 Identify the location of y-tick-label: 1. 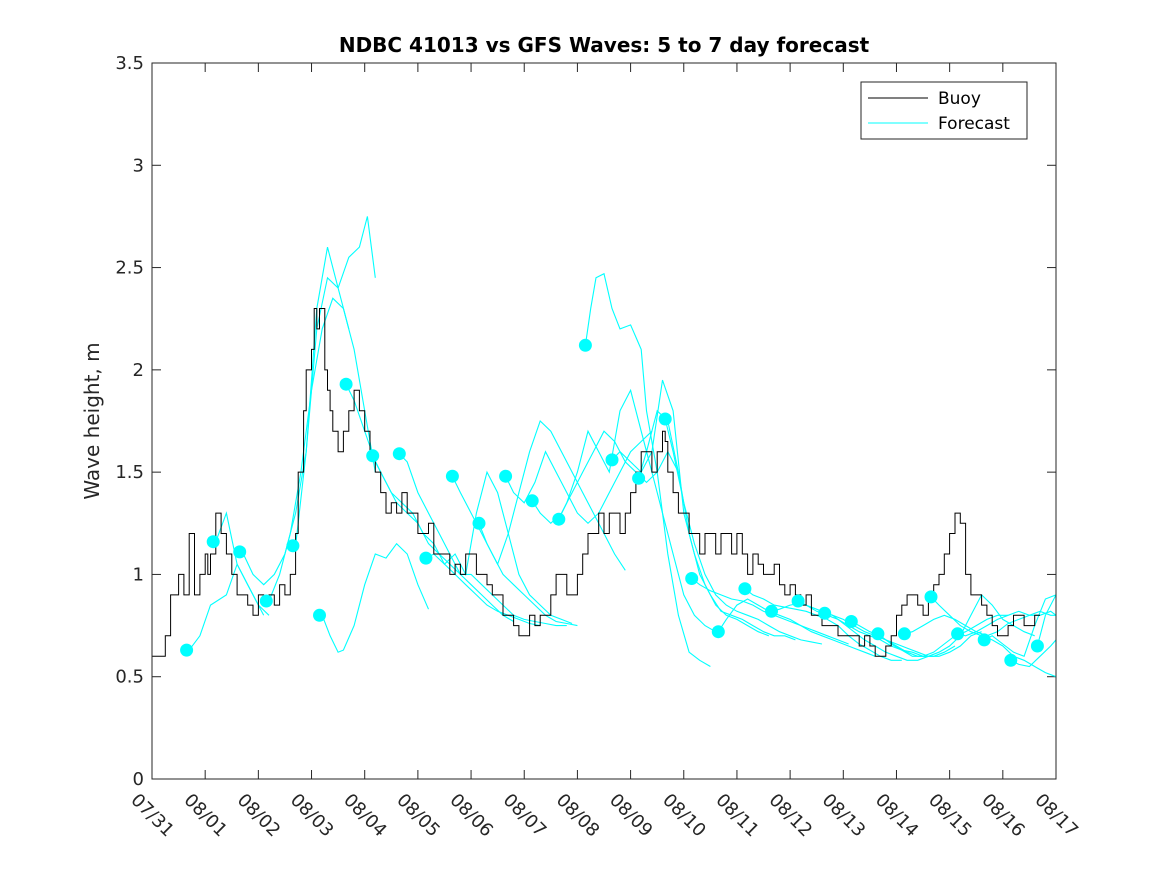
(138, 574).